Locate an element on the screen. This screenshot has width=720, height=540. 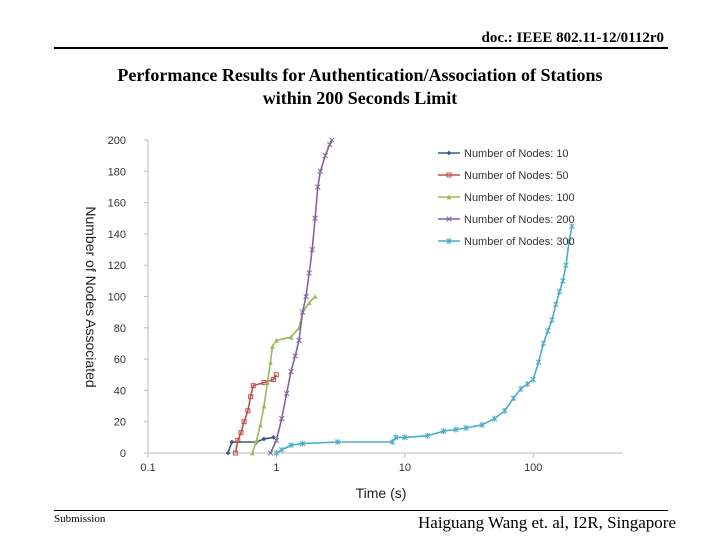
footer-divider is located at coordinates (361, 510).